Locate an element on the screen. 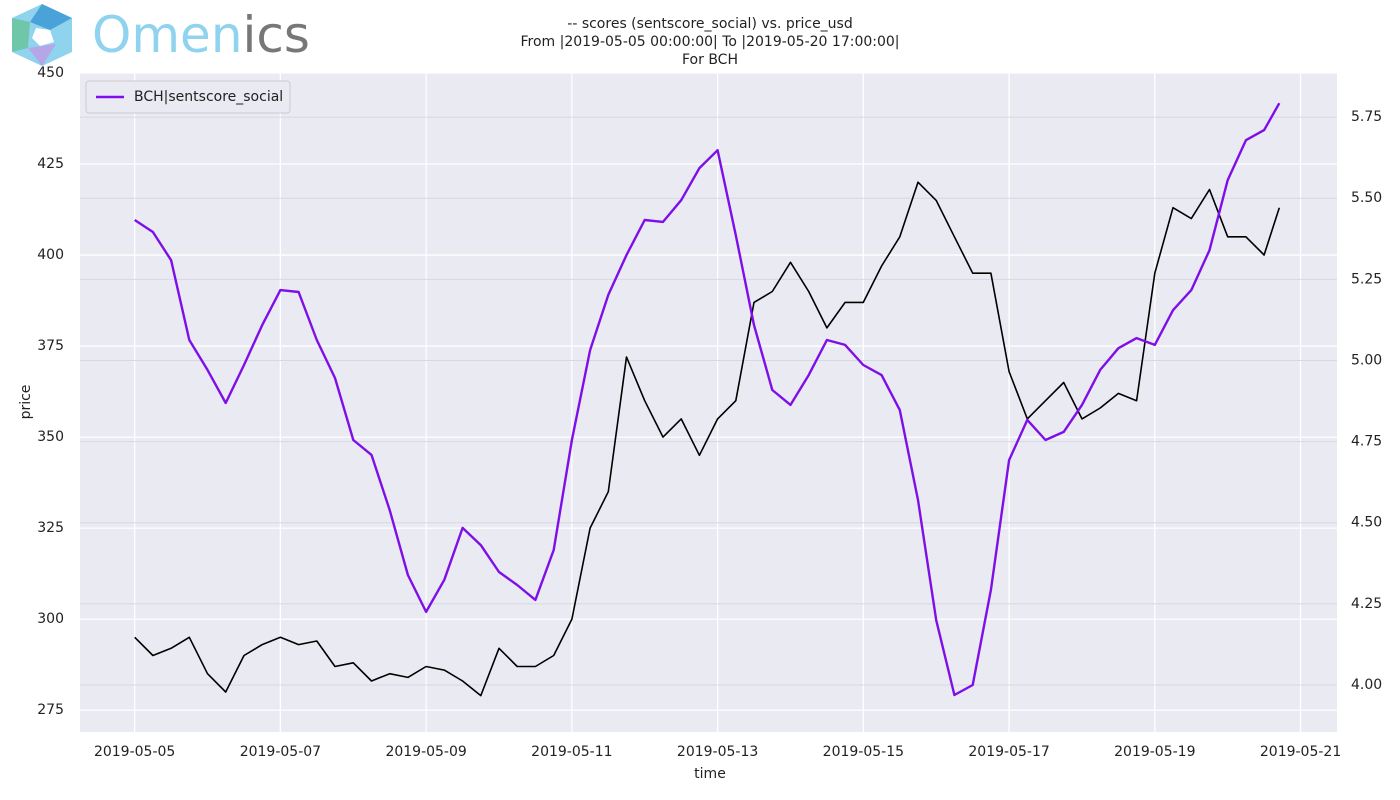 This screenshot has height=800, width=1400. y2-tick-label: 4.00 is located at coordinates (1366, 685).